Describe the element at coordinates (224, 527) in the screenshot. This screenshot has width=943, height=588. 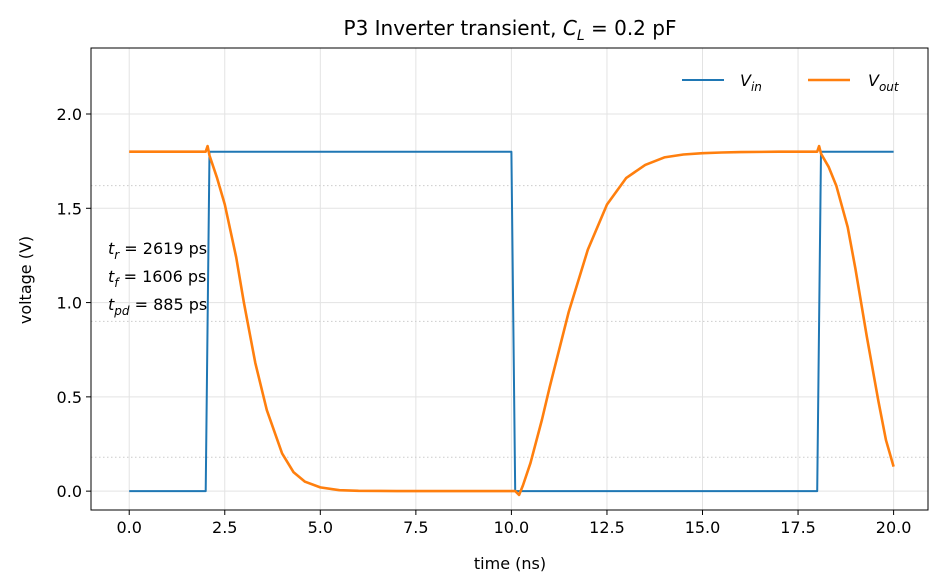
I see `x-tick-label: 2.5` at that location.